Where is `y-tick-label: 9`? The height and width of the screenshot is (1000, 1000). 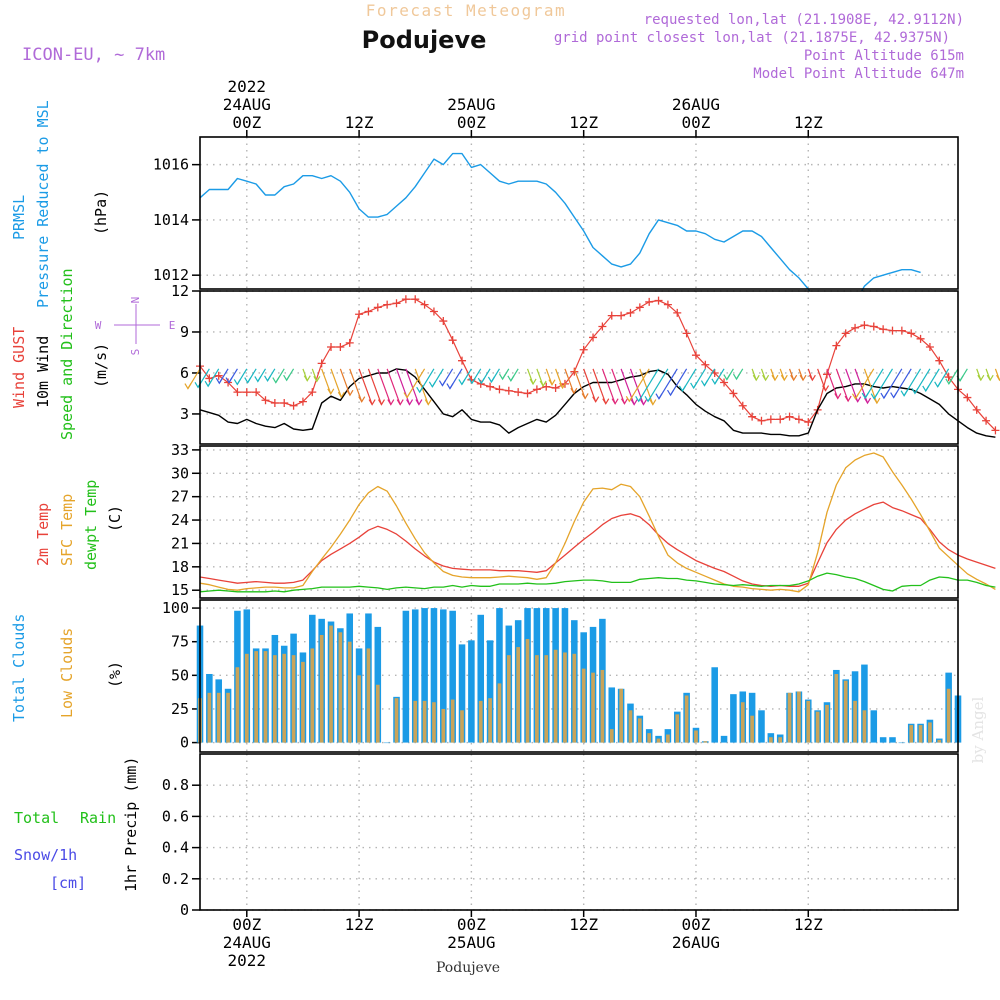
y-tick-label: 9 is located at coordinates (184, 332).